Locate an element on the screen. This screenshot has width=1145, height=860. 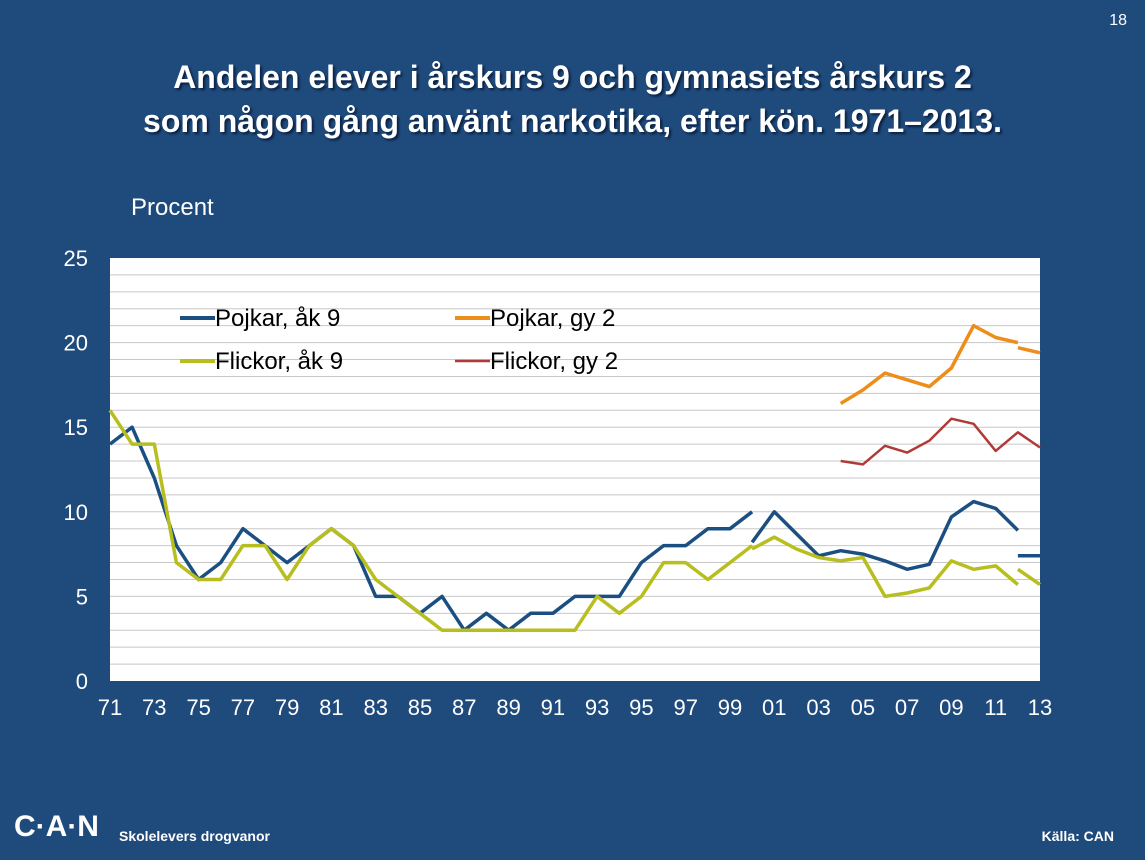
x-tick-label: 83 is located at coordinates (375, 707).